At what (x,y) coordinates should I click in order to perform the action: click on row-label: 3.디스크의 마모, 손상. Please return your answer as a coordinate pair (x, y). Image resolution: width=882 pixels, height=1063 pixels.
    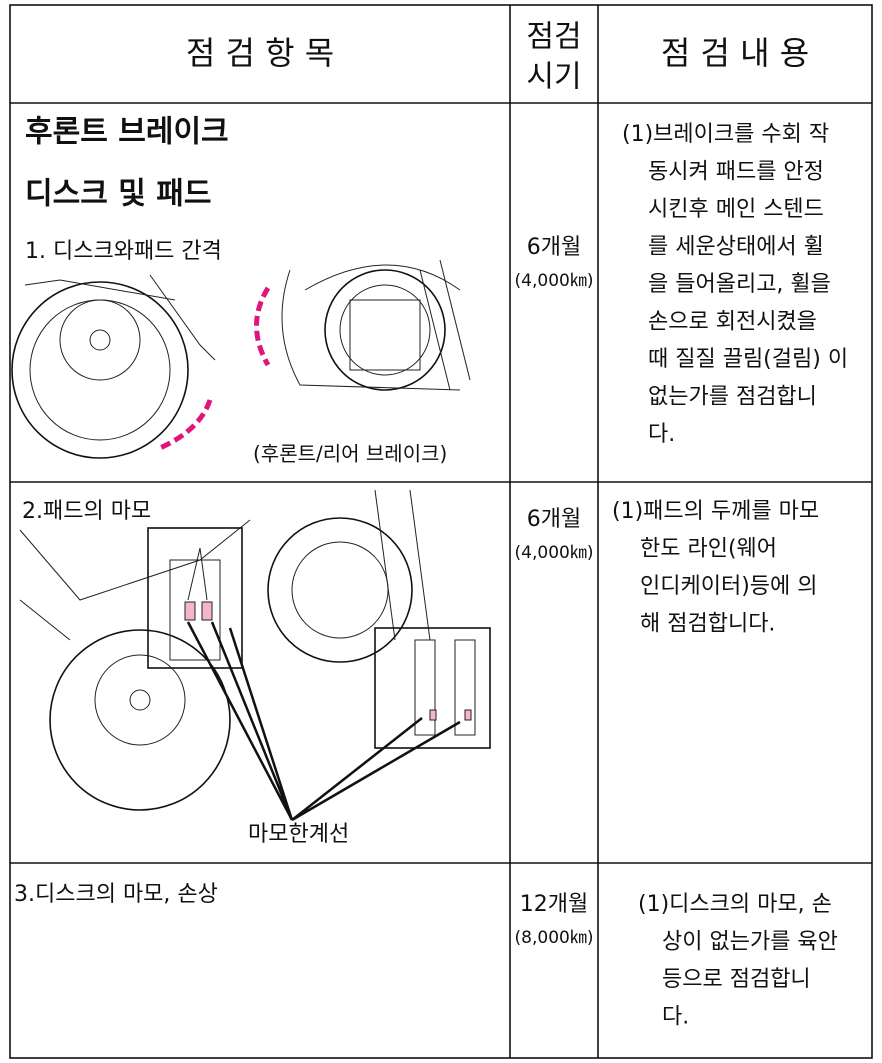
    Looking at the image, I should click on (116, 894).